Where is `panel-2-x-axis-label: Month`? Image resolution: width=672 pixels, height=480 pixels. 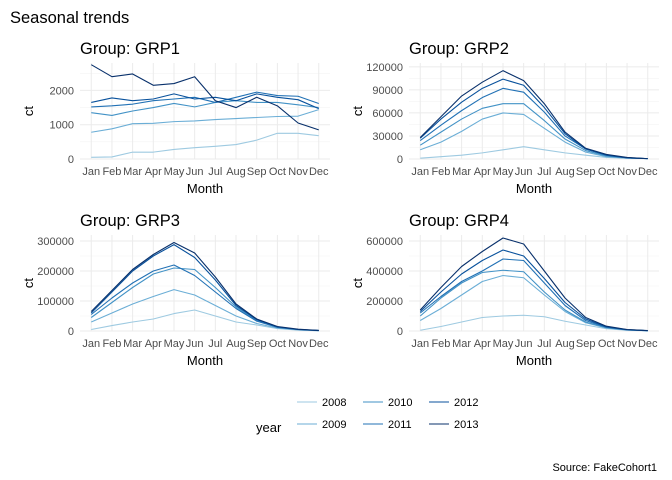 panel-2-x-axis-label: Month is located at coordinates (534, 188).